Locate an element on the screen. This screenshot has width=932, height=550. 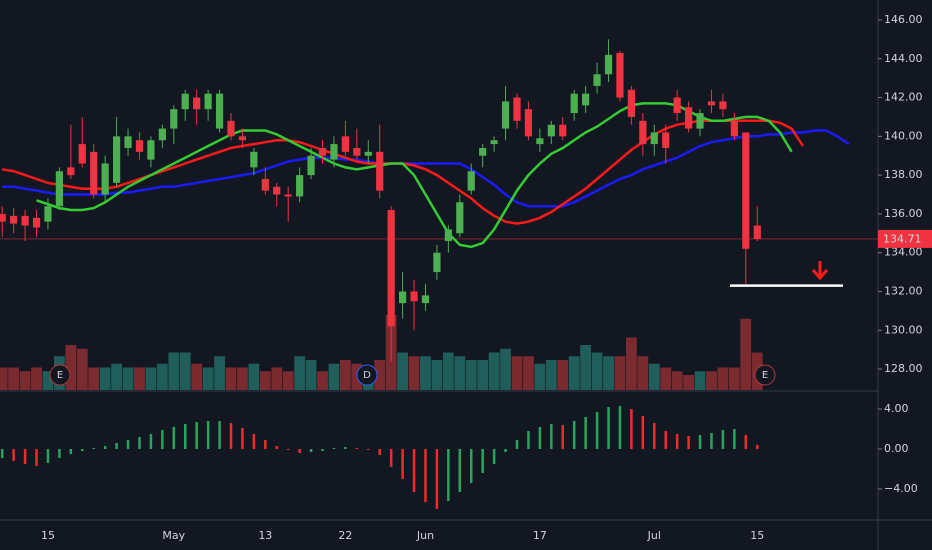
x-tick-label: May is located at coordinates (173, 535).